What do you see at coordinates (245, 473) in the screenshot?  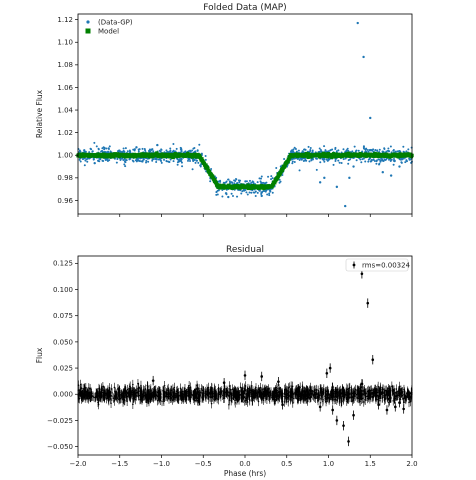 I see `bottom-x-axis-label: Phase (hrs)` at bounding box center [245, 473].